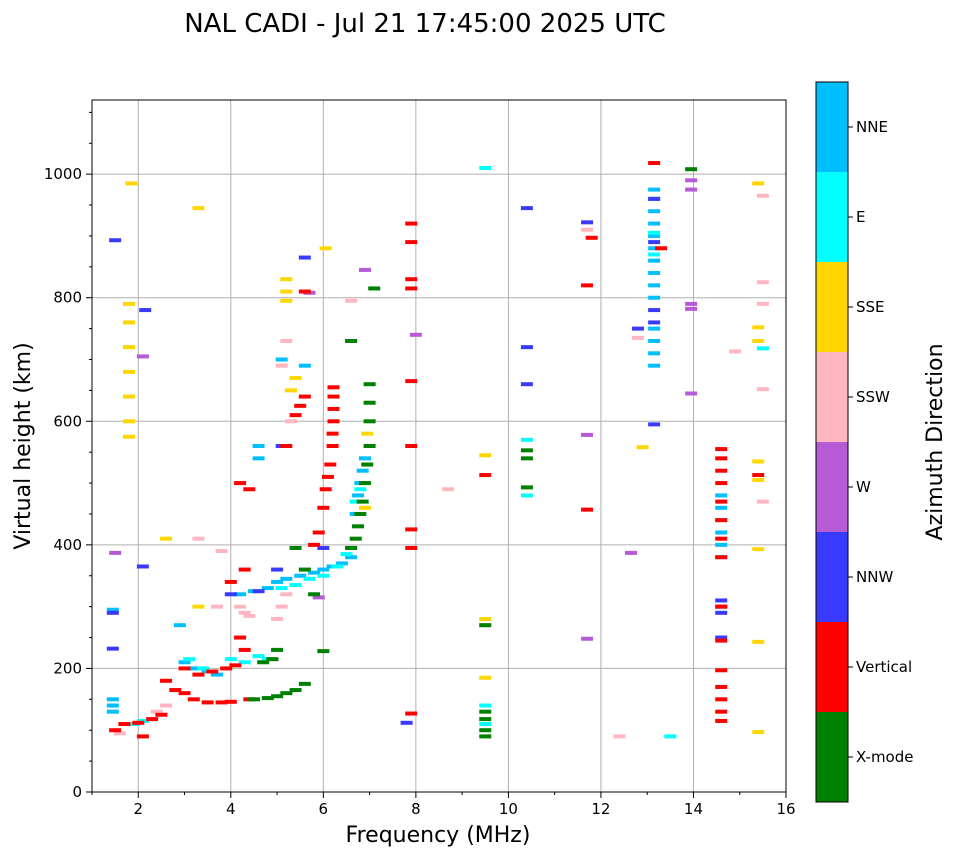 This screenshot has height=861, width=958. Describe the element at coordinates (693, 809) in the screenshot. I see `x-tick-label: 14` at that location.